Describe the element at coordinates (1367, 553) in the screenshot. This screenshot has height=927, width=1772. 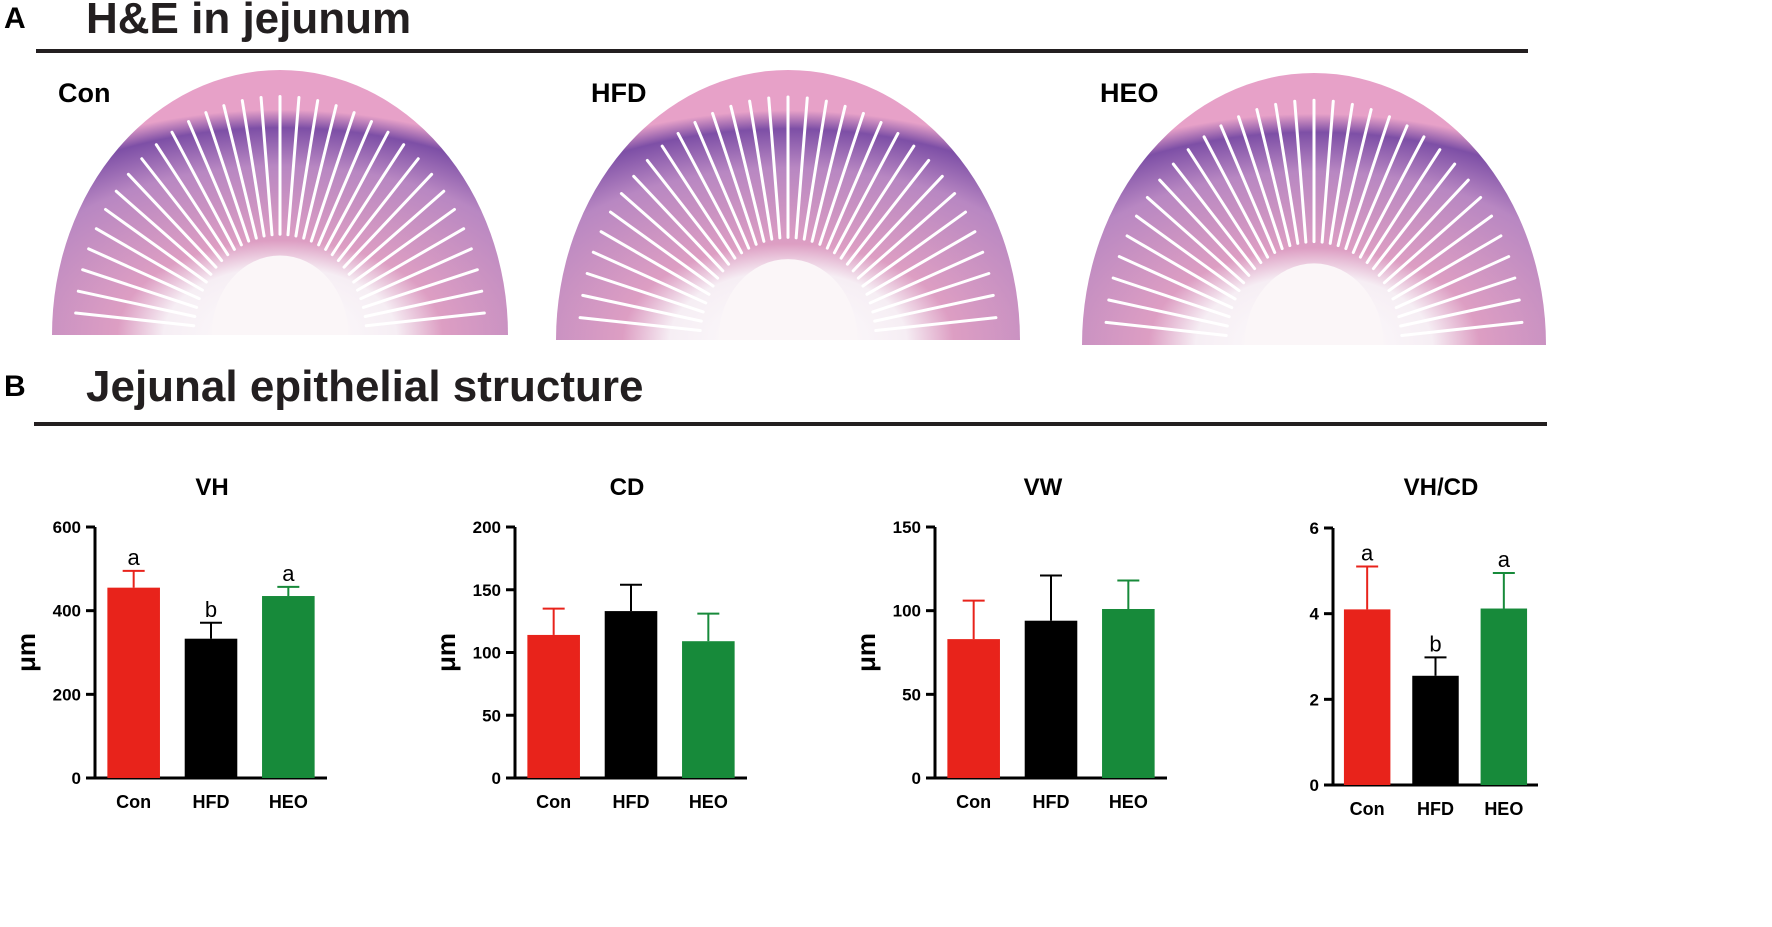
I see `significance-letter: a` at that location.